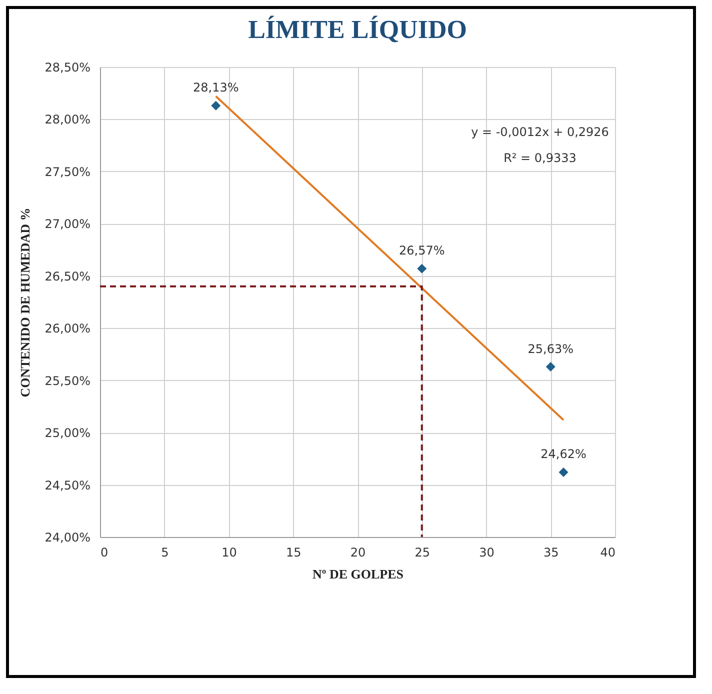  Describe the element at coordinates (25, 303) in the screenshot. I see `y-axis-title: CONTENIDO DE HUMEDAD %` at that location.